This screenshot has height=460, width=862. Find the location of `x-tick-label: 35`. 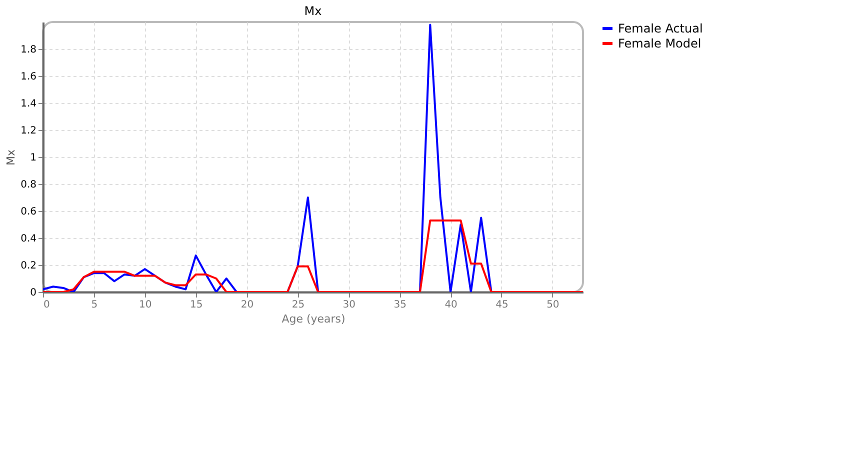

x-tick-label: 35 is located at coordinates (400, 305).